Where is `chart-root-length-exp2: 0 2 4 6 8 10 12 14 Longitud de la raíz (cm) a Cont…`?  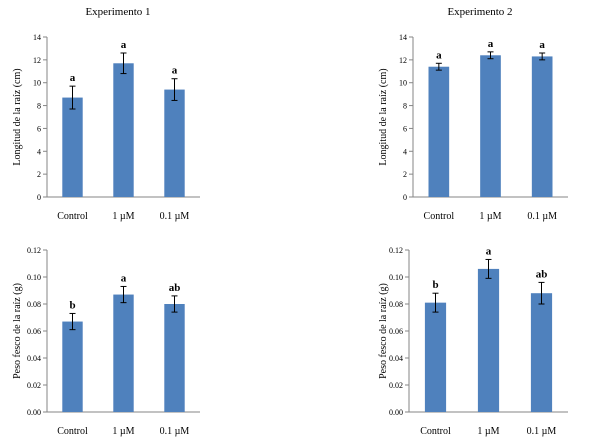 chart-root-length-exp2: 0 2 4 6 8 10 12 14 Longitud de la raíz (cm) a Cont… is located at coordinates (473, 127).